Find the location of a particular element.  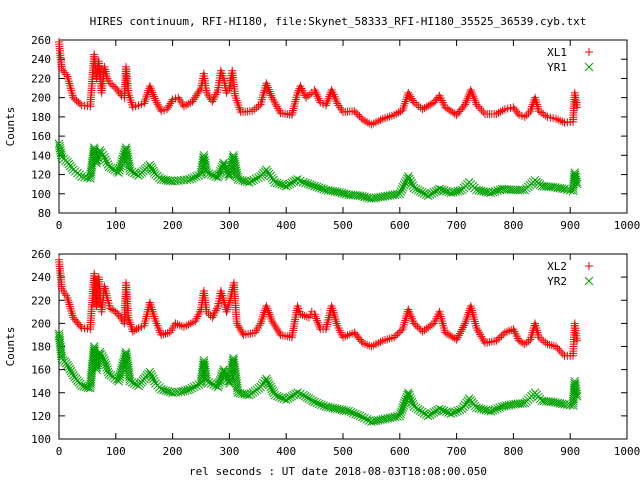

x-tick-label: 600 is located at coordinates (400, 451).